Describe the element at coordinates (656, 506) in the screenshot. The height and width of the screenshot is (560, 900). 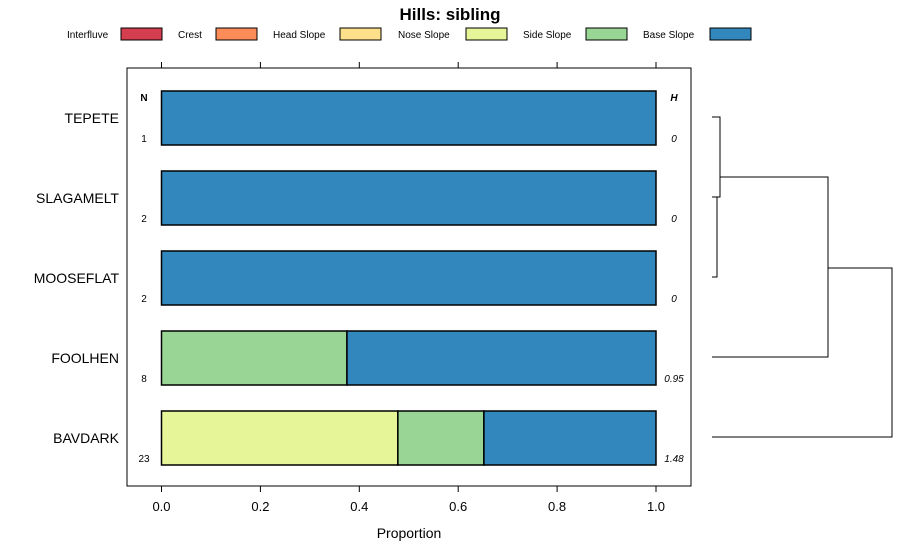
I see `x-tick-label-1: 1.0` at that location.